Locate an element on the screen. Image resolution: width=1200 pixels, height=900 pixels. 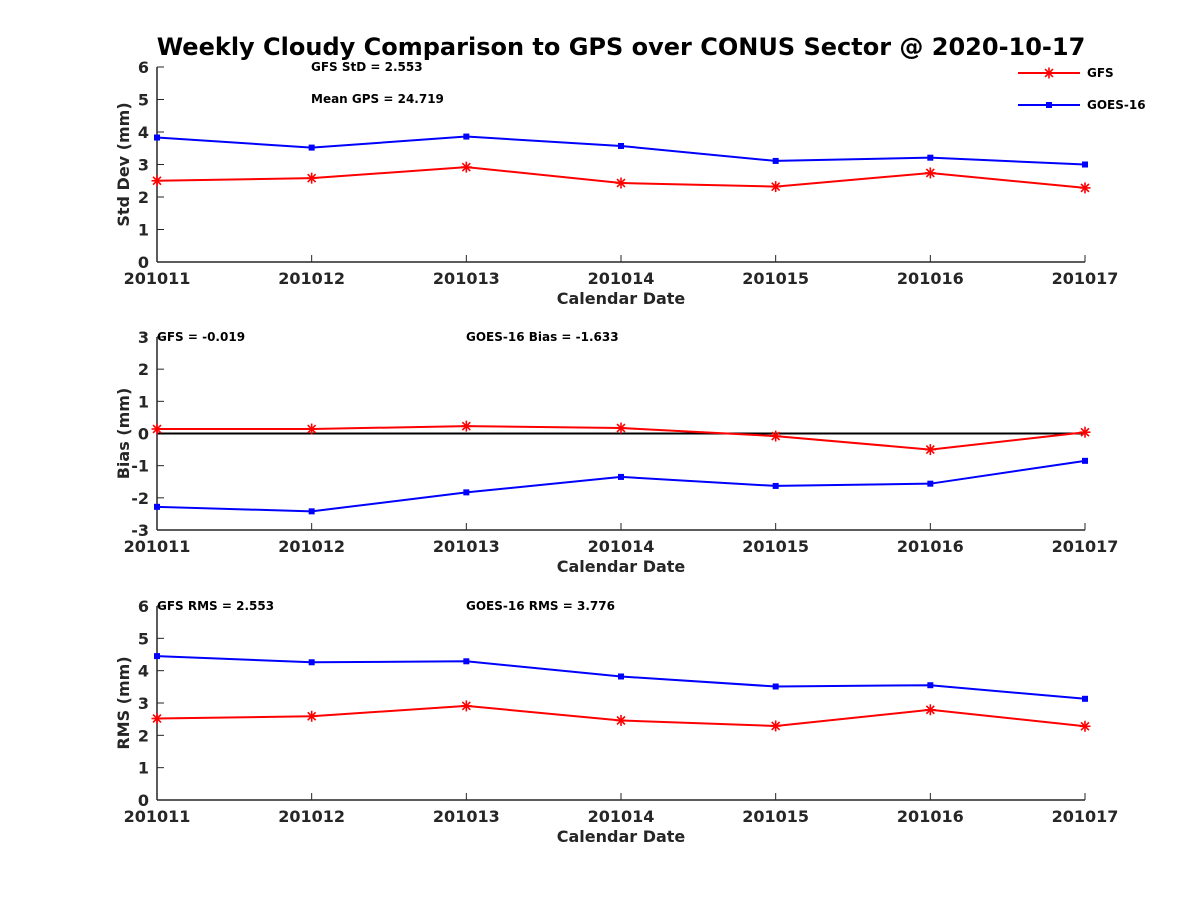
y-tick-label: 0 is located at coordinates (143, 800).